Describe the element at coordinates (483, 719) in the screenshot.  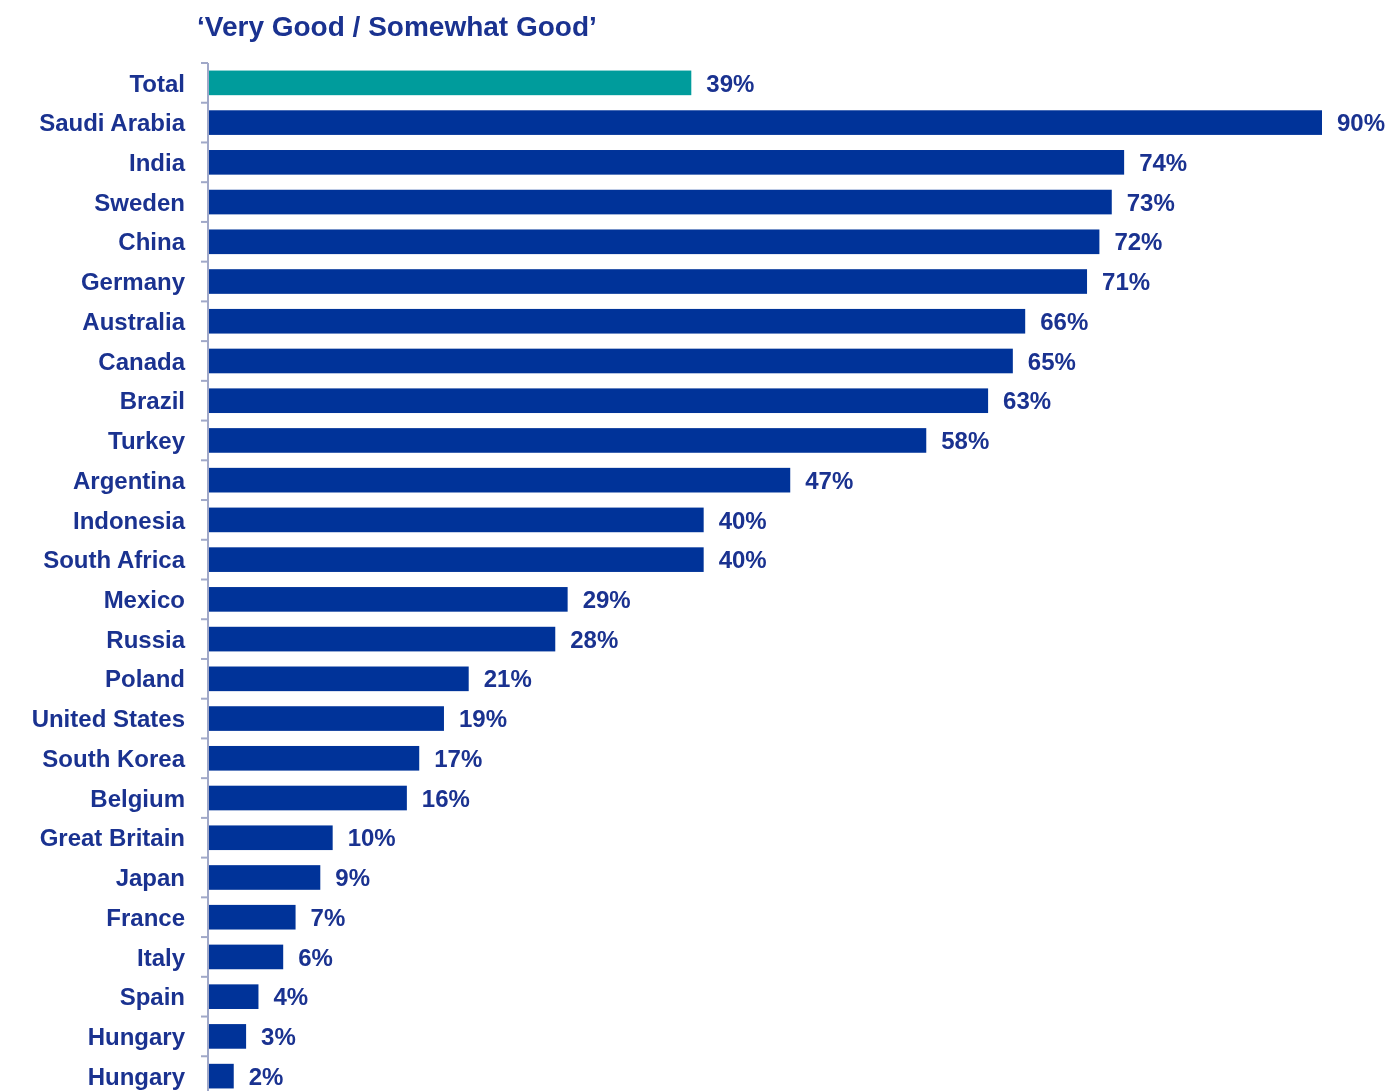
I see `data-label: 19%` at that location.